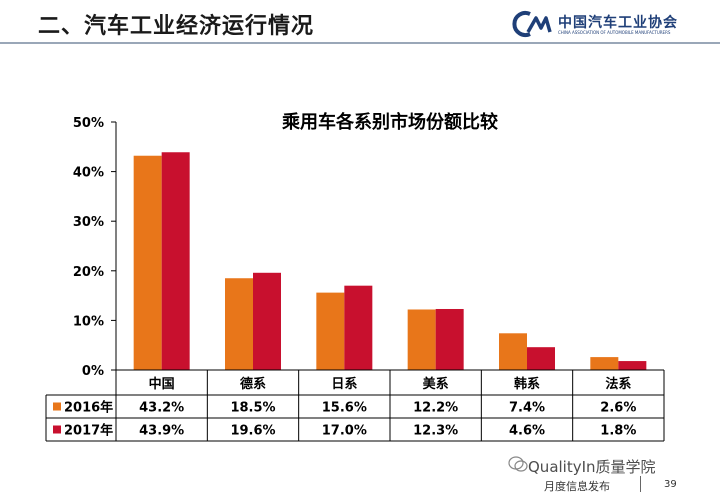 The height and width of the screenshot is (498, 720). I want to click on data-label: 17.0%, so click(344, 431).